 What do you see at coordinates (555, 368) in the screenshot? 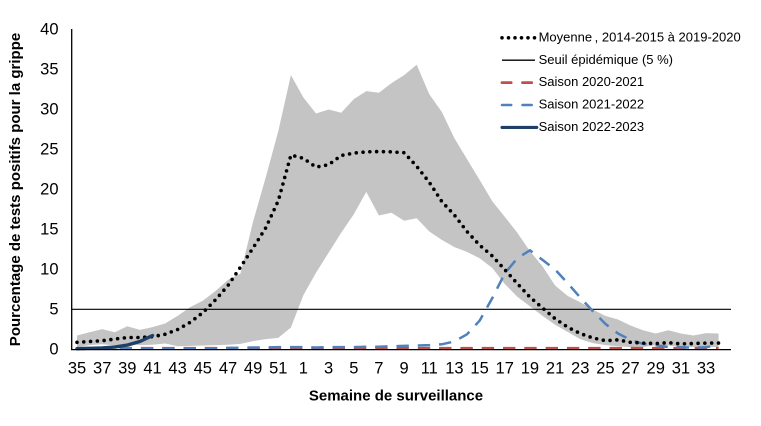
I see `svg-text: 21` at bounding box center [555, 368].